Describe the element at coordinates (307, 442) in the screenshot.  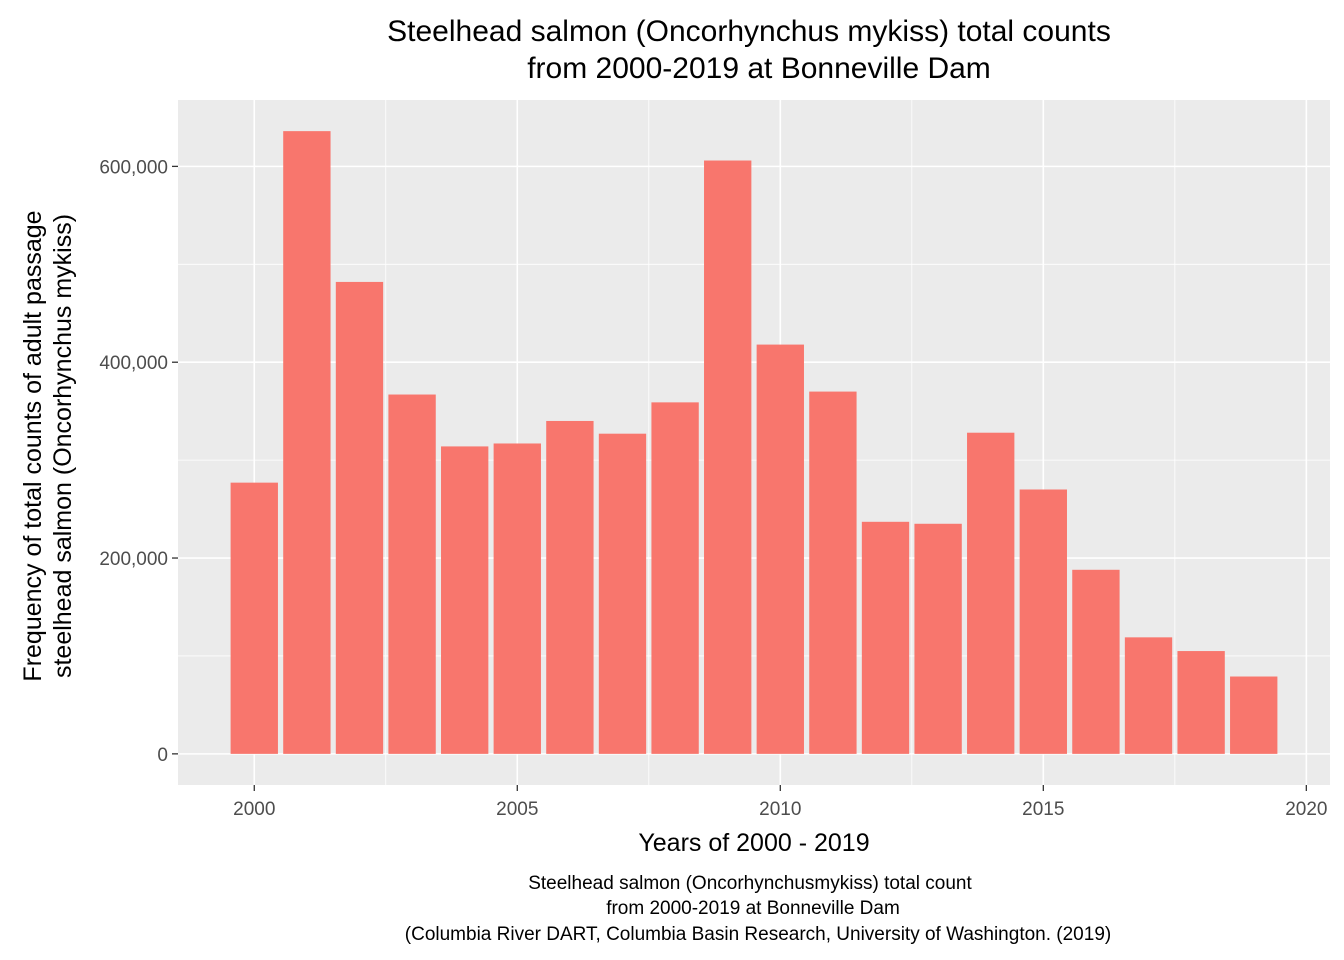
I see `bar-2001` at that location.